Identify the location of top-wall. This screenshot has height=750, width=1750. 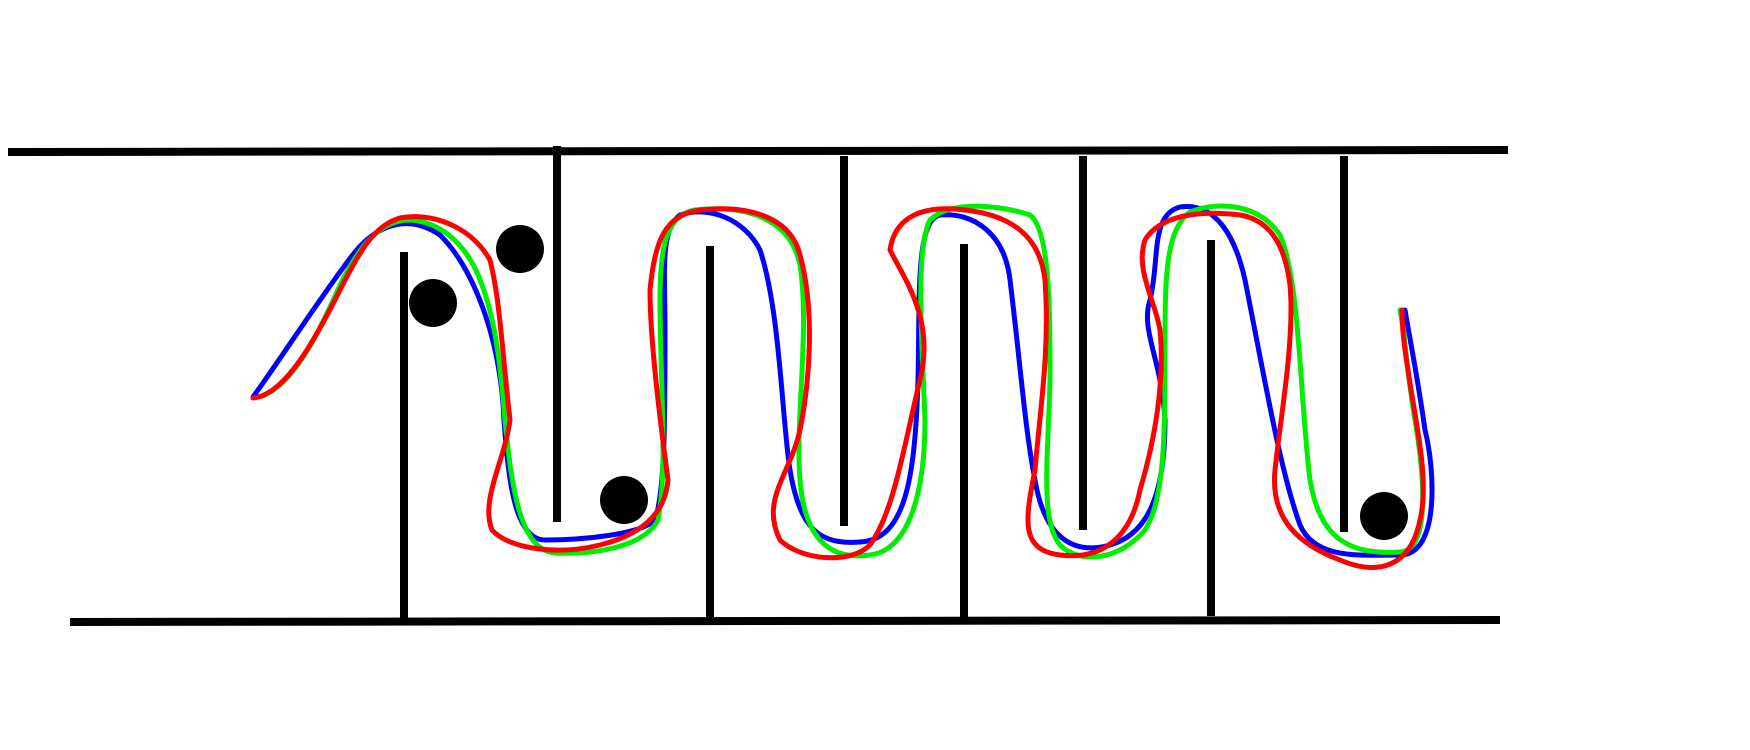
(758, 151).